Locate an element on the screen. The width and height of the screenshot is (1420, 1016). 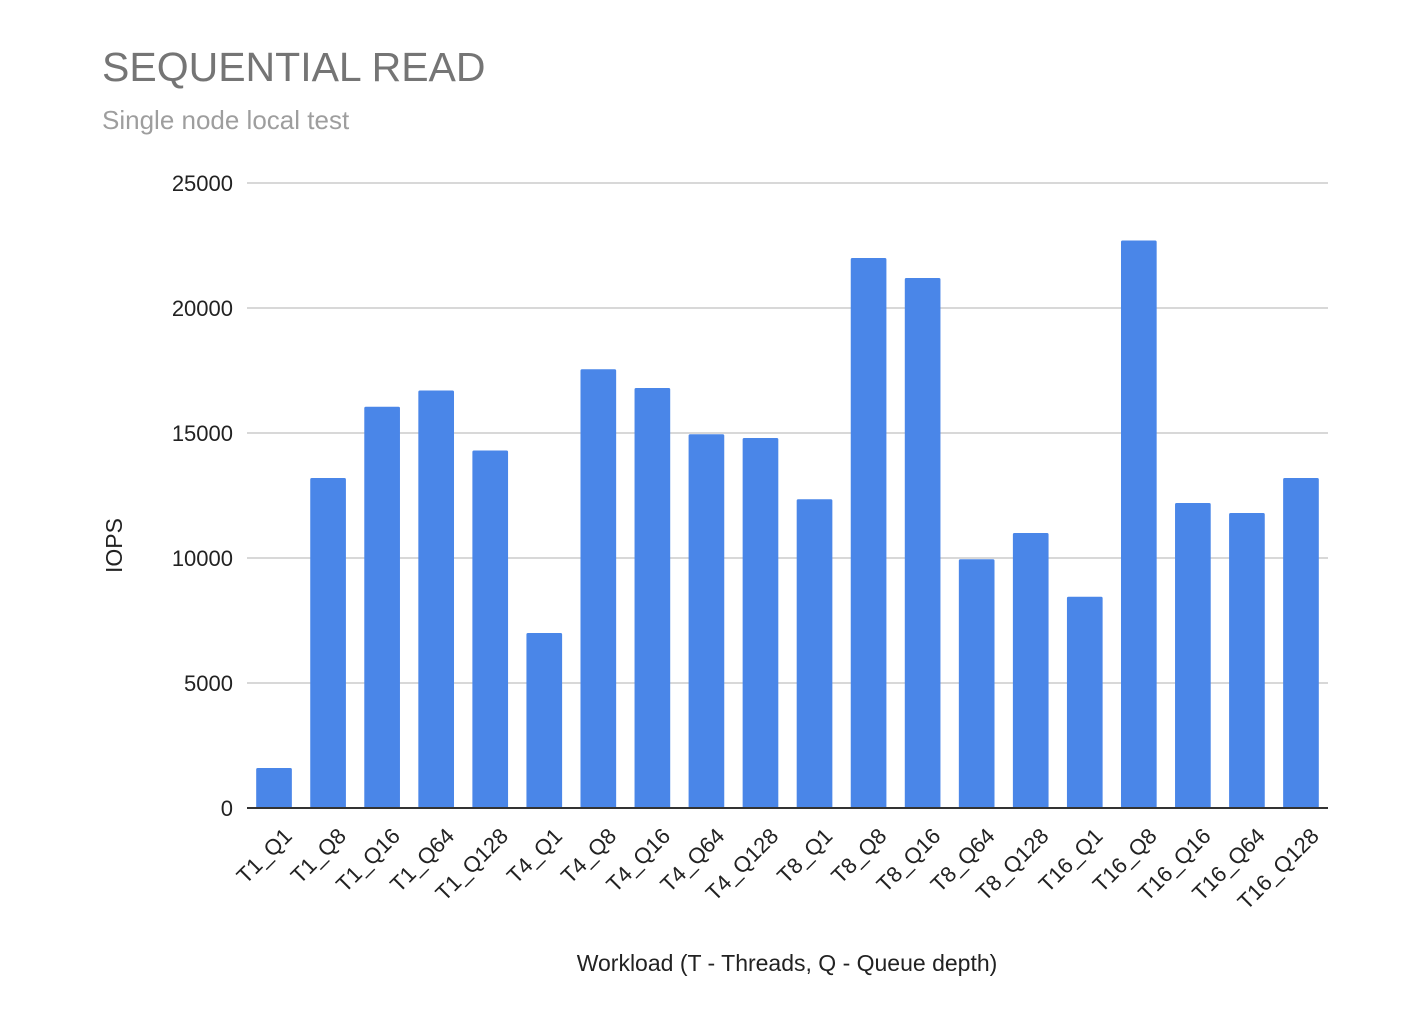
bar-t4-q16 is located at coordinates (652, 598).